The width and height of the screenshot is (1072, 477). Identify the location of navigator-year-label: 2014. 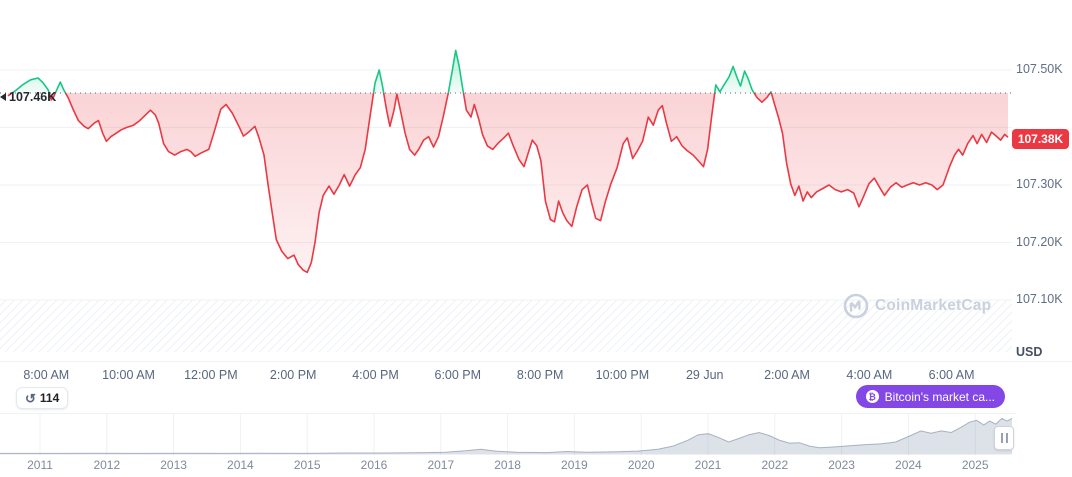
(240, 465).